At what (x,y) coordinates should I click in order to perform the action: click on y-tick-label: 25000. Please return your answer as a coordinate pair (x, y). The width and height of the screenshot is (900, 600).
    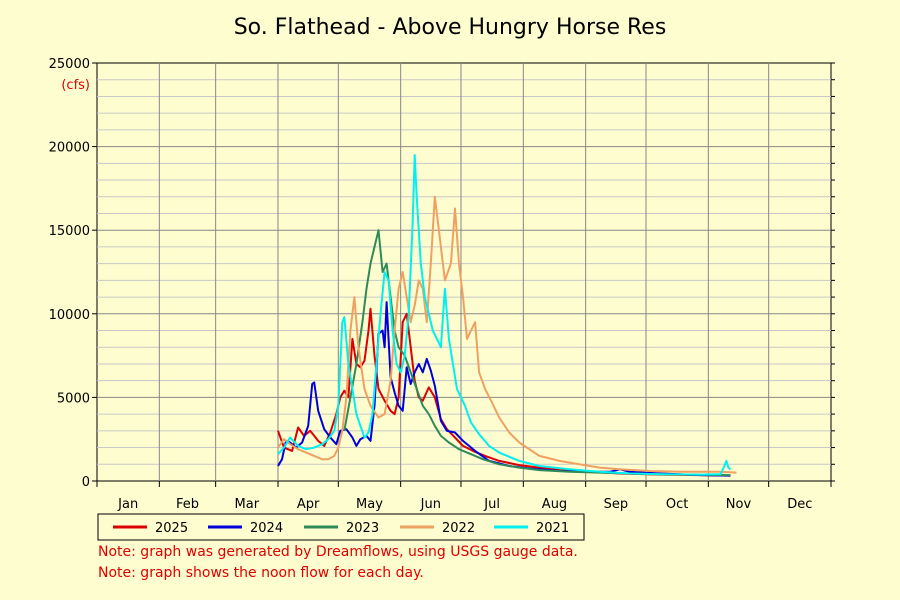
    Looking at the image, I should click on (69, 64).